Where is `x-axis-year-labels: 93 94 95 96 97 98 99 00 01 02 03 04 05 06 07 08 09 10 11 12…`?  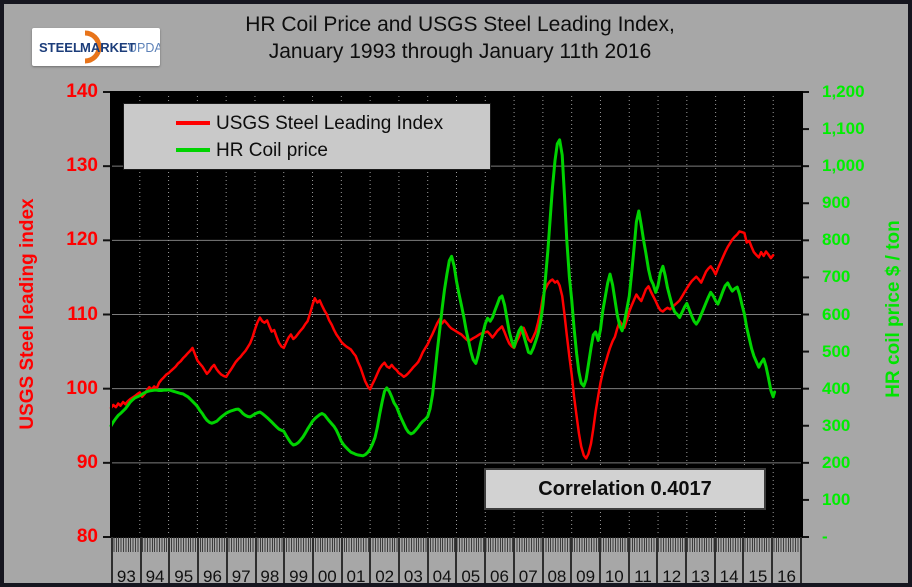
x-axis-year-labels: 93 94 95 96 97 98 99 00 01 02 03 04 05 06 07 08 09 10 11 12… is located at coordinates (456, 560).